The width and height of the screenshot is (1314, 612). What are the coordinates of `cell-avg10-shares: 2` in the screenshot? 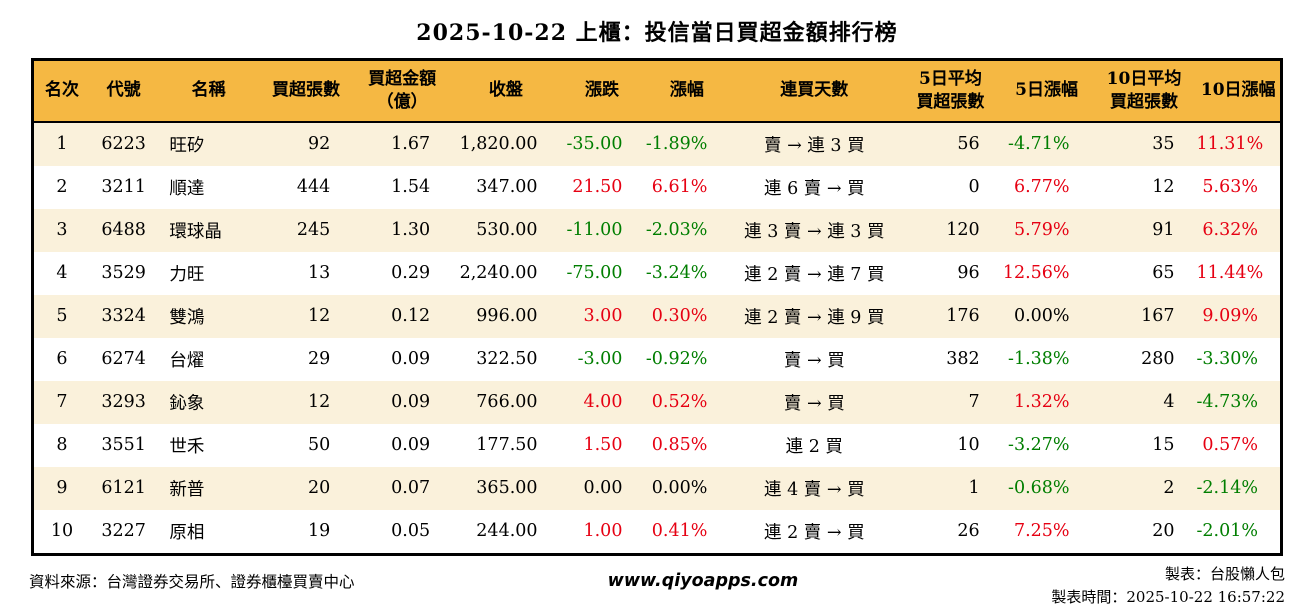 It's located at (1169, 488).